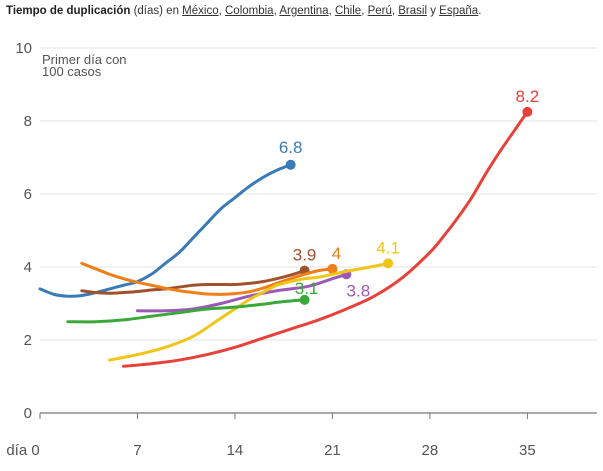  What do you see at coordinates (165, 230) in the screenshot?
I see `series-line-argentina` at bounding box center [165, 230].